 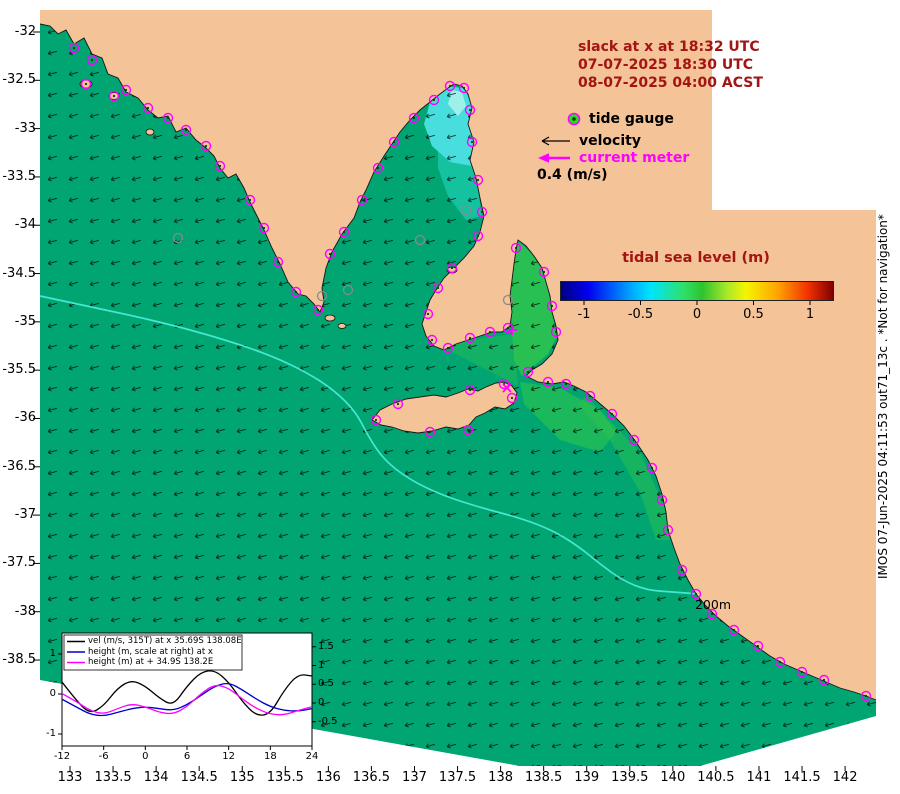 What do you see at coordinates (270, 756) in the screenshot?
I see `inset-x-tick-label: 18` at bounding box center [270, 756].